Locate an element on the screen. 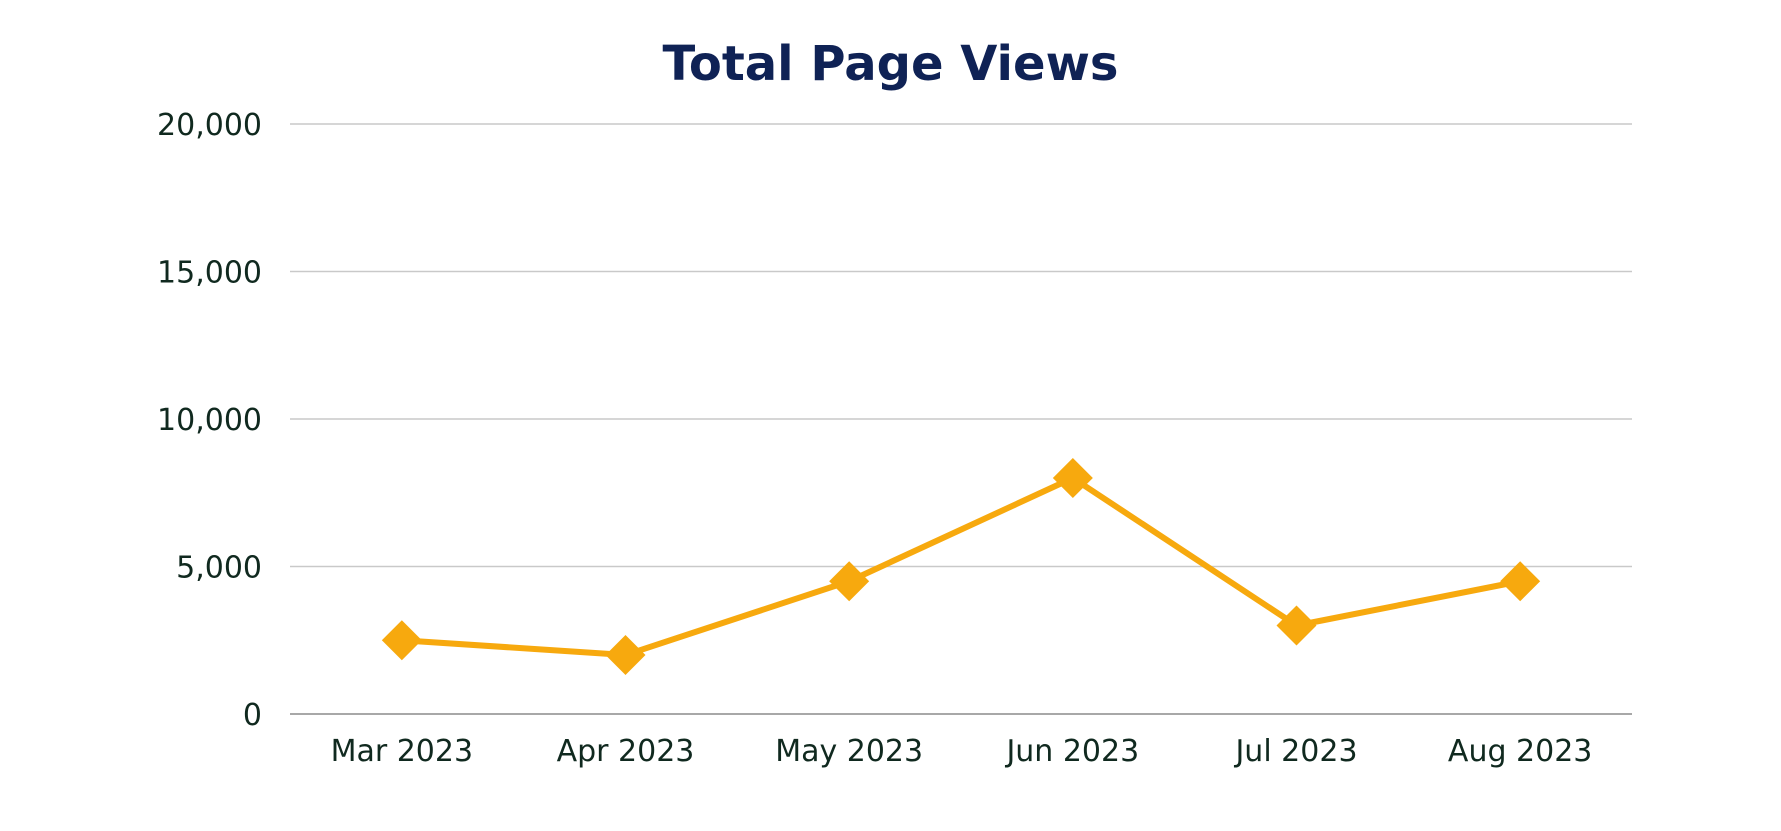 This screenshot has width=1781, height=831. x-tick-label: Aug 2023 is located at coordinates (1520, 751).